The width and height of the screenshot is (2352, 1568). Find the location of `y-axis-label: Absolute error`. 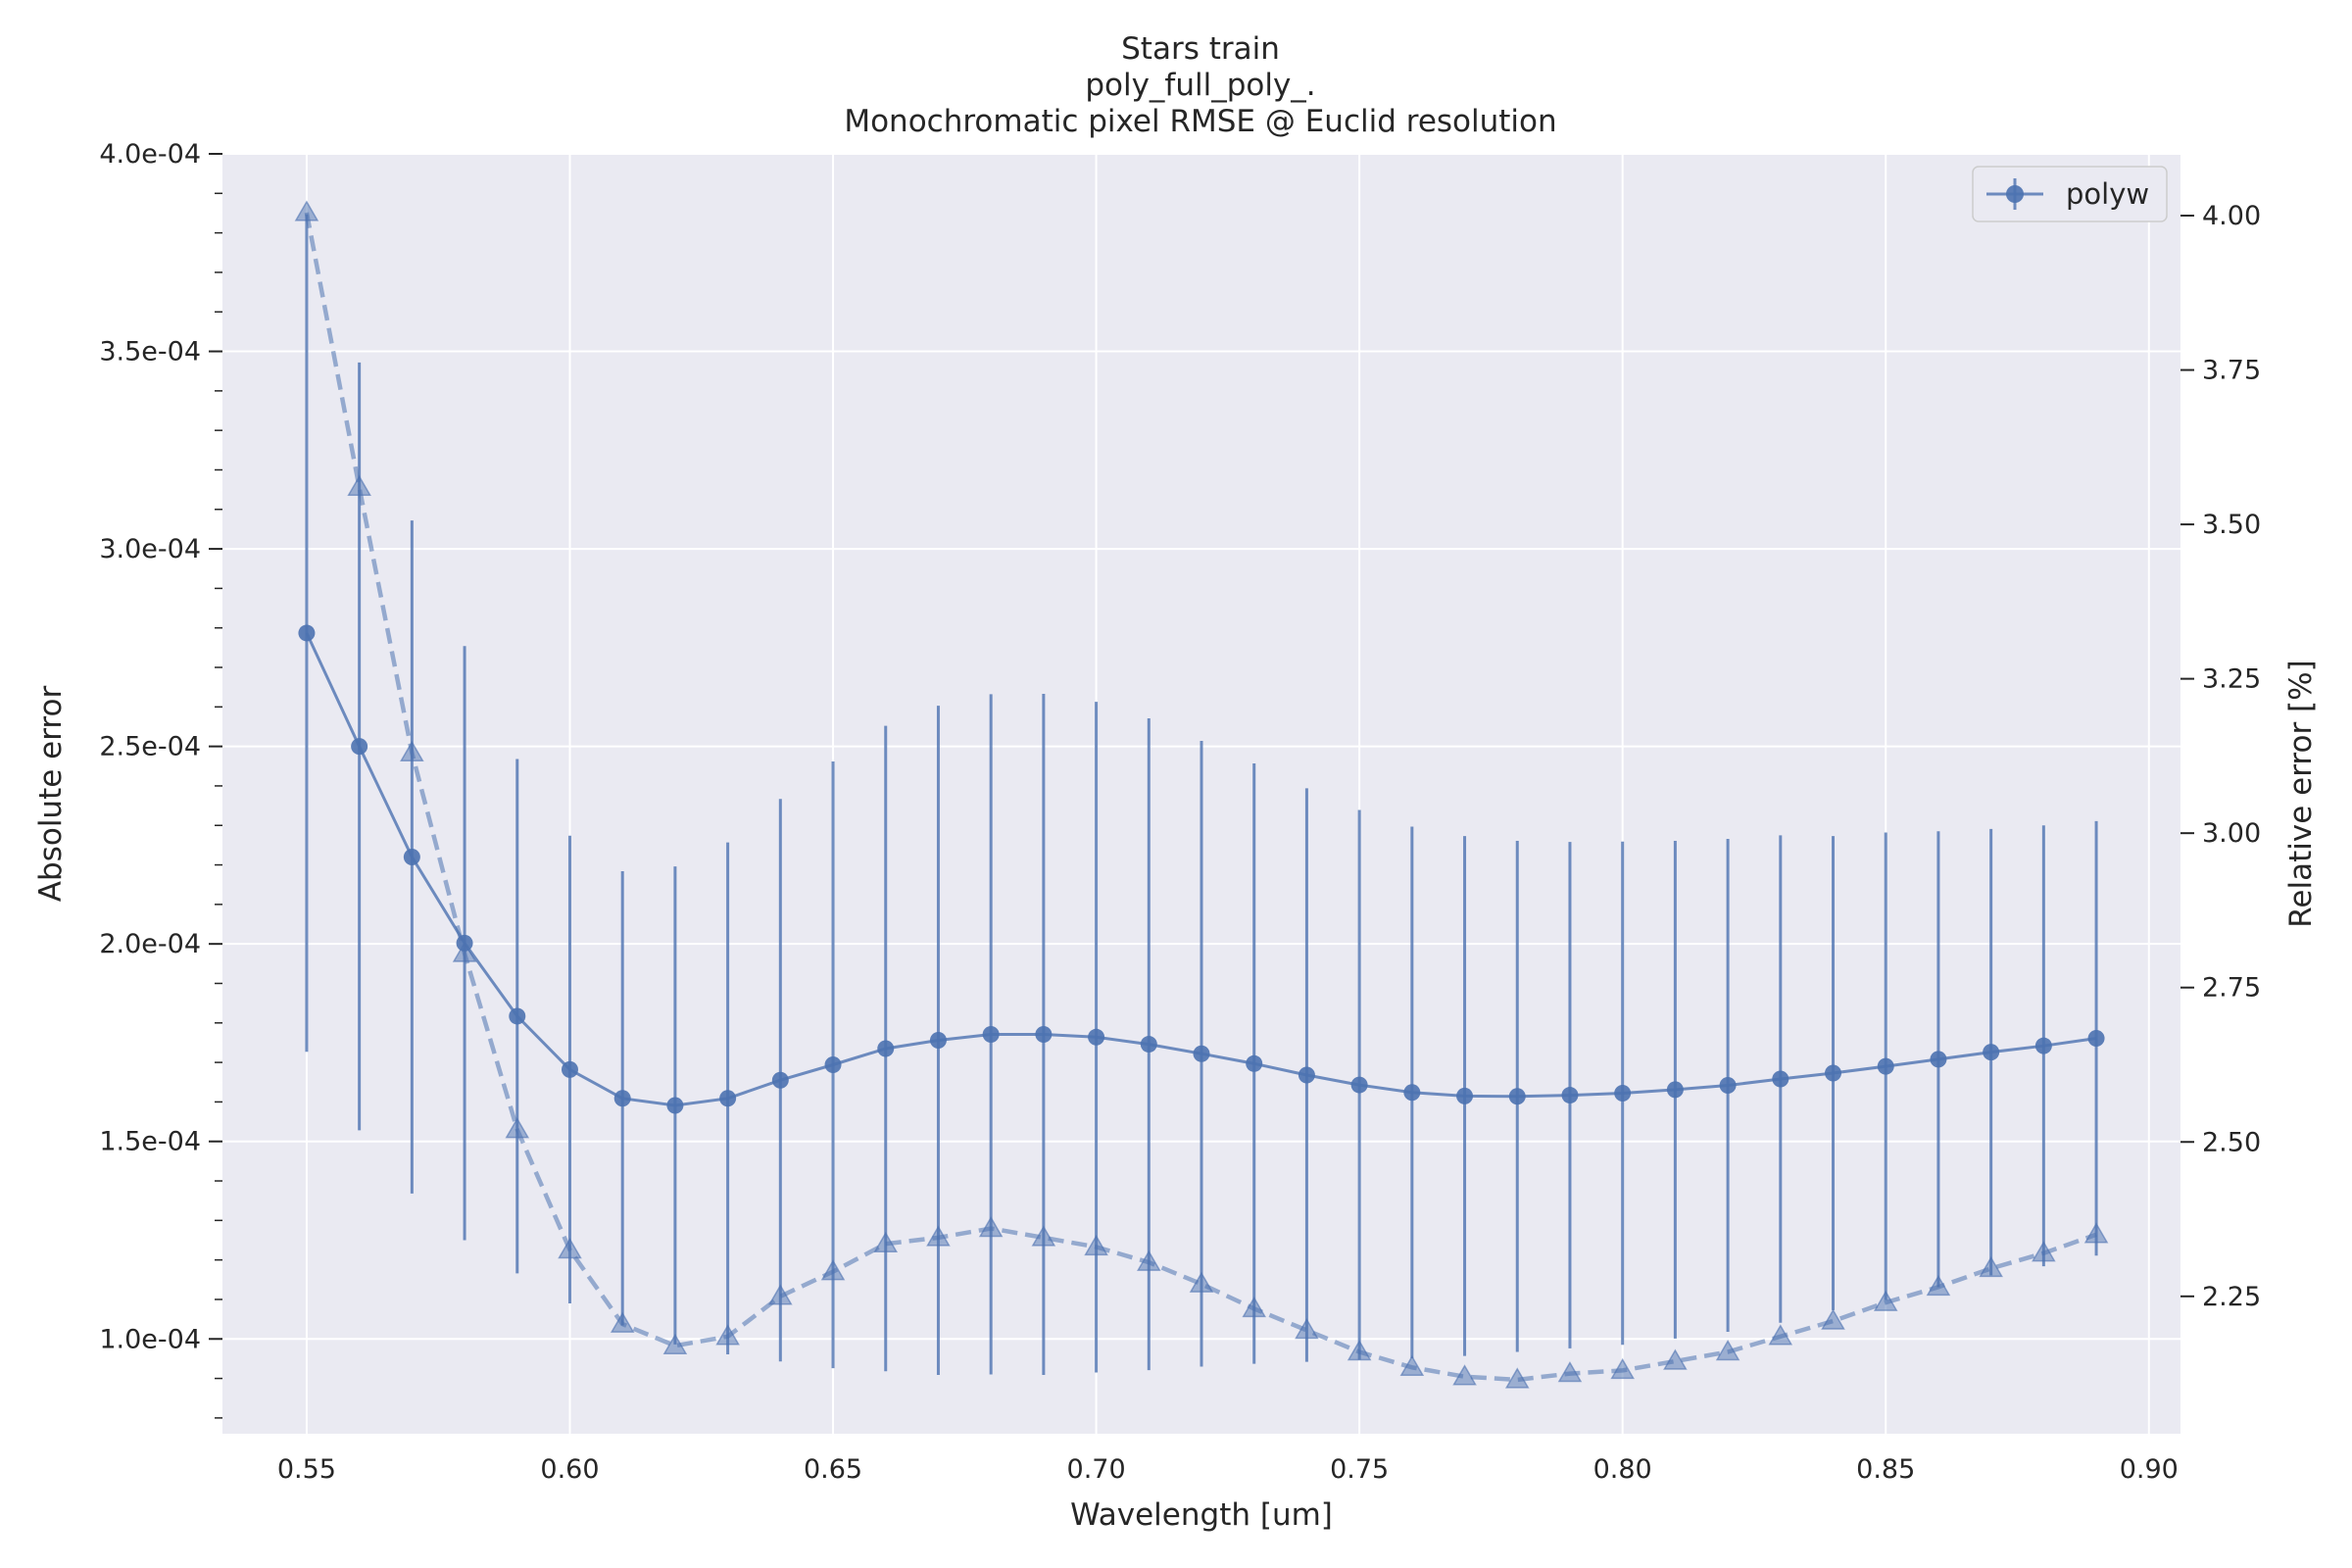

y-axis-label: Absolute error is located at coordinates (51, 794).